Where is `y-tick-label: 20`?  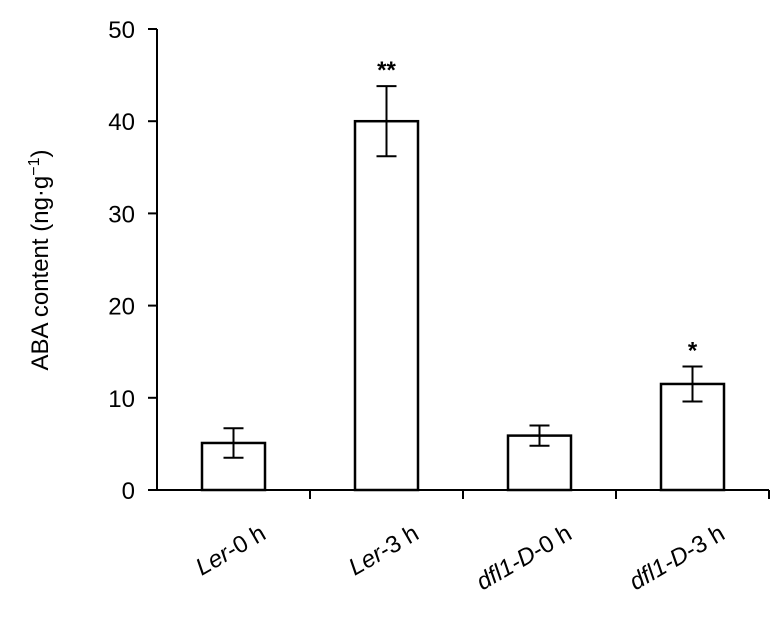
y-tick-label: 20 is located at coordinates (121, 307).